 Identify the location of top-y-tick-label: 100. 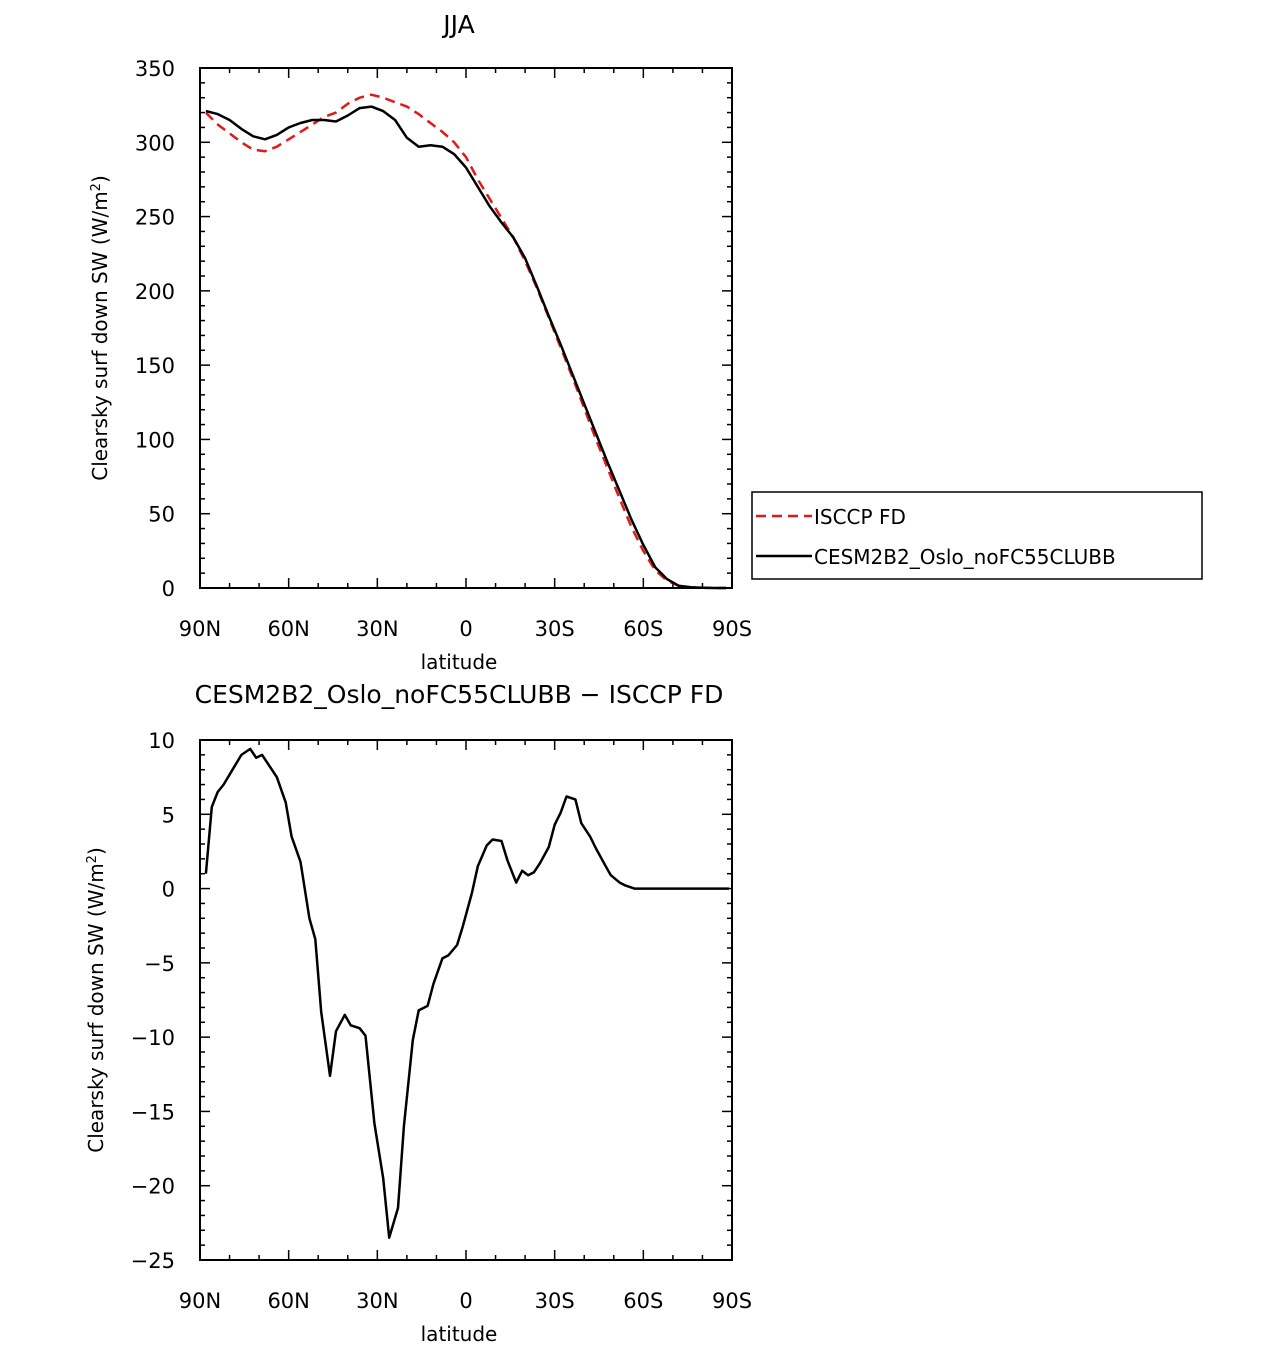
(155, 440).